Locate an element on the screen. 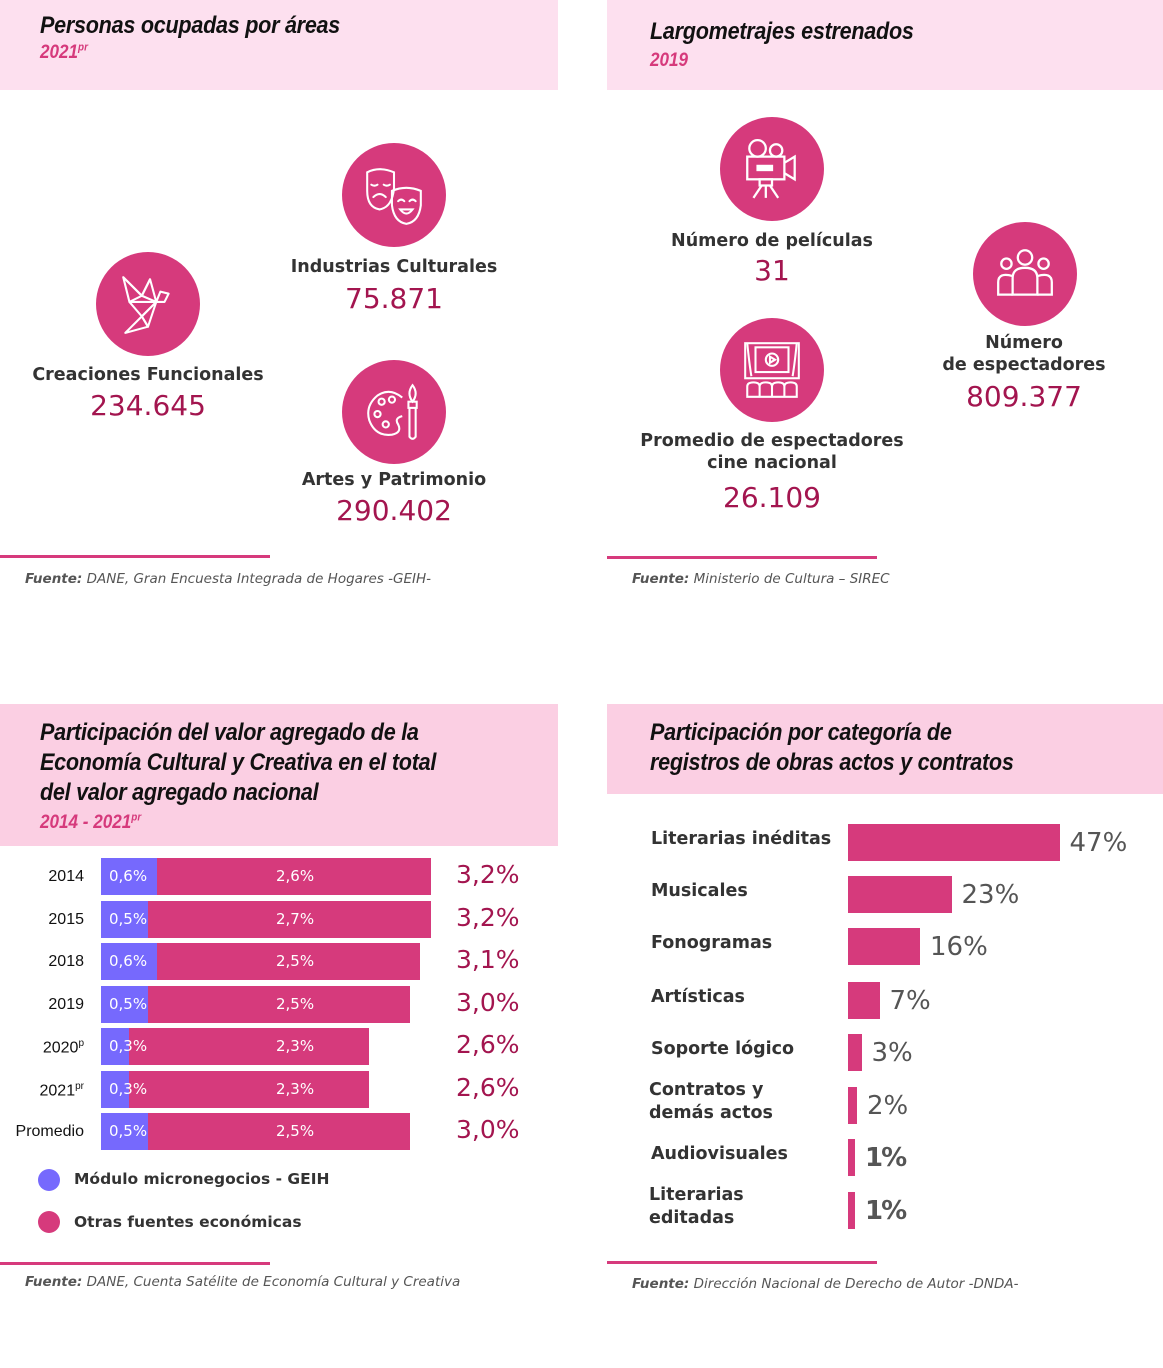 The image size is (1163, 1368). creaciones-circle is located at coordinates (148, 304).